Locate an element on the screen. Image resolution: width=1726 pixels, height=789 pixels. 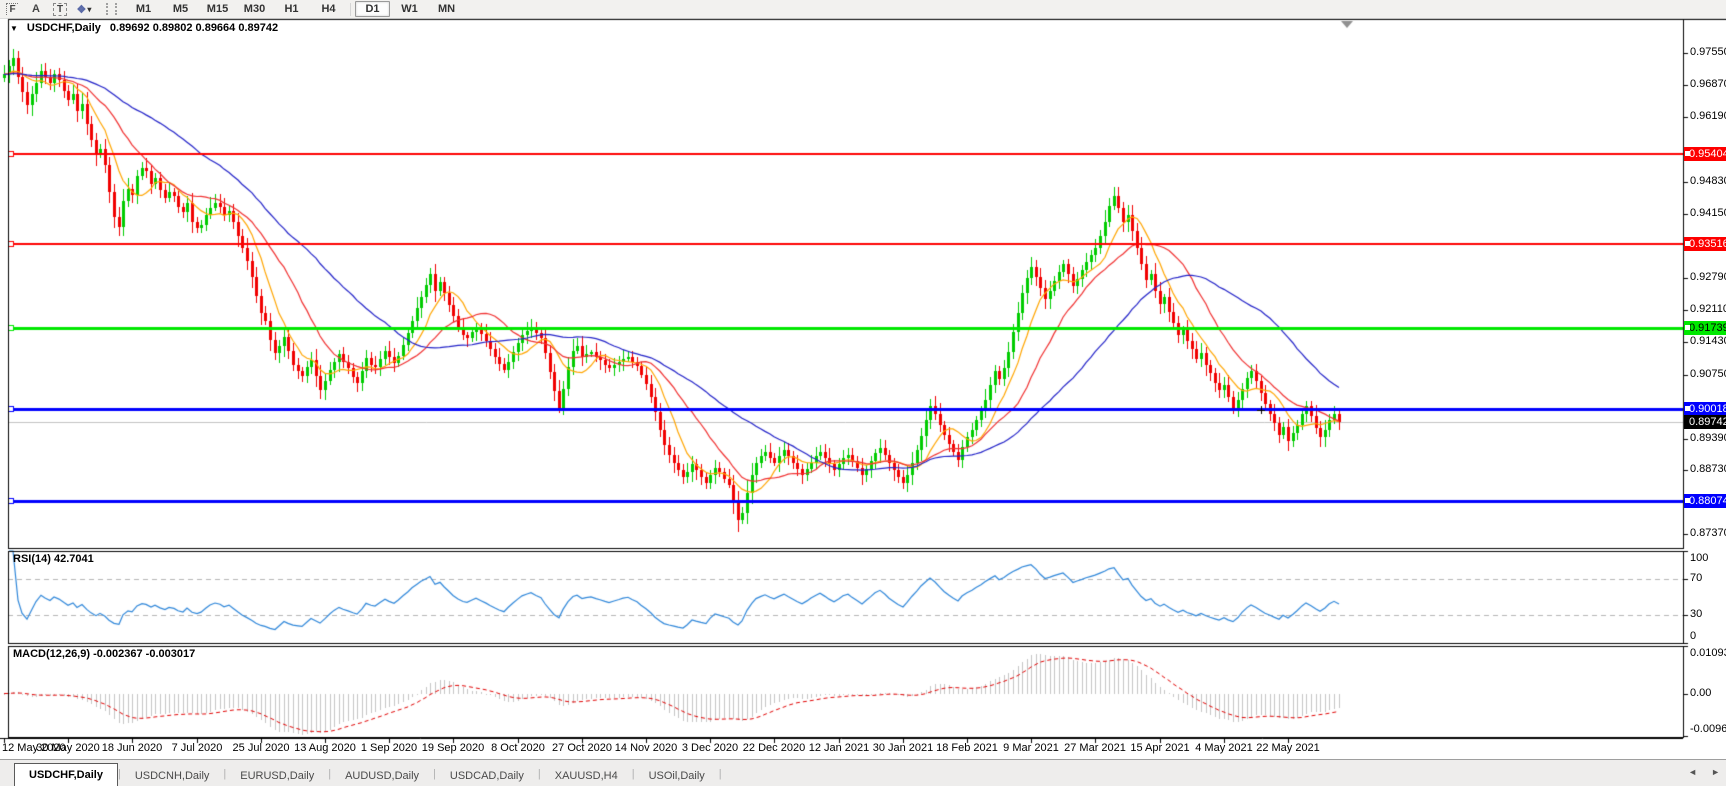
symbol-tab-audusd: AUDUSD,Daily is located at coordinates (382, 776).